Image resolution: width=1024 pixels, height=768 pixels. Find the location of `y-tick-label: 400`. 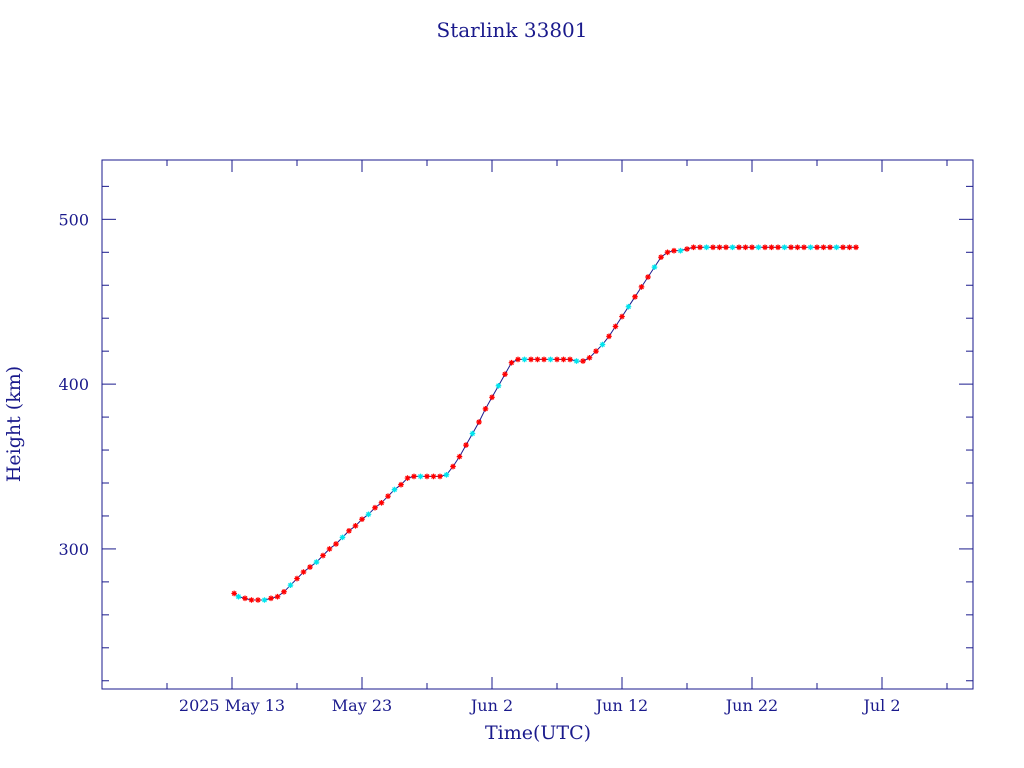

y-tick-label: 400 is located at coordinates (73, 384).